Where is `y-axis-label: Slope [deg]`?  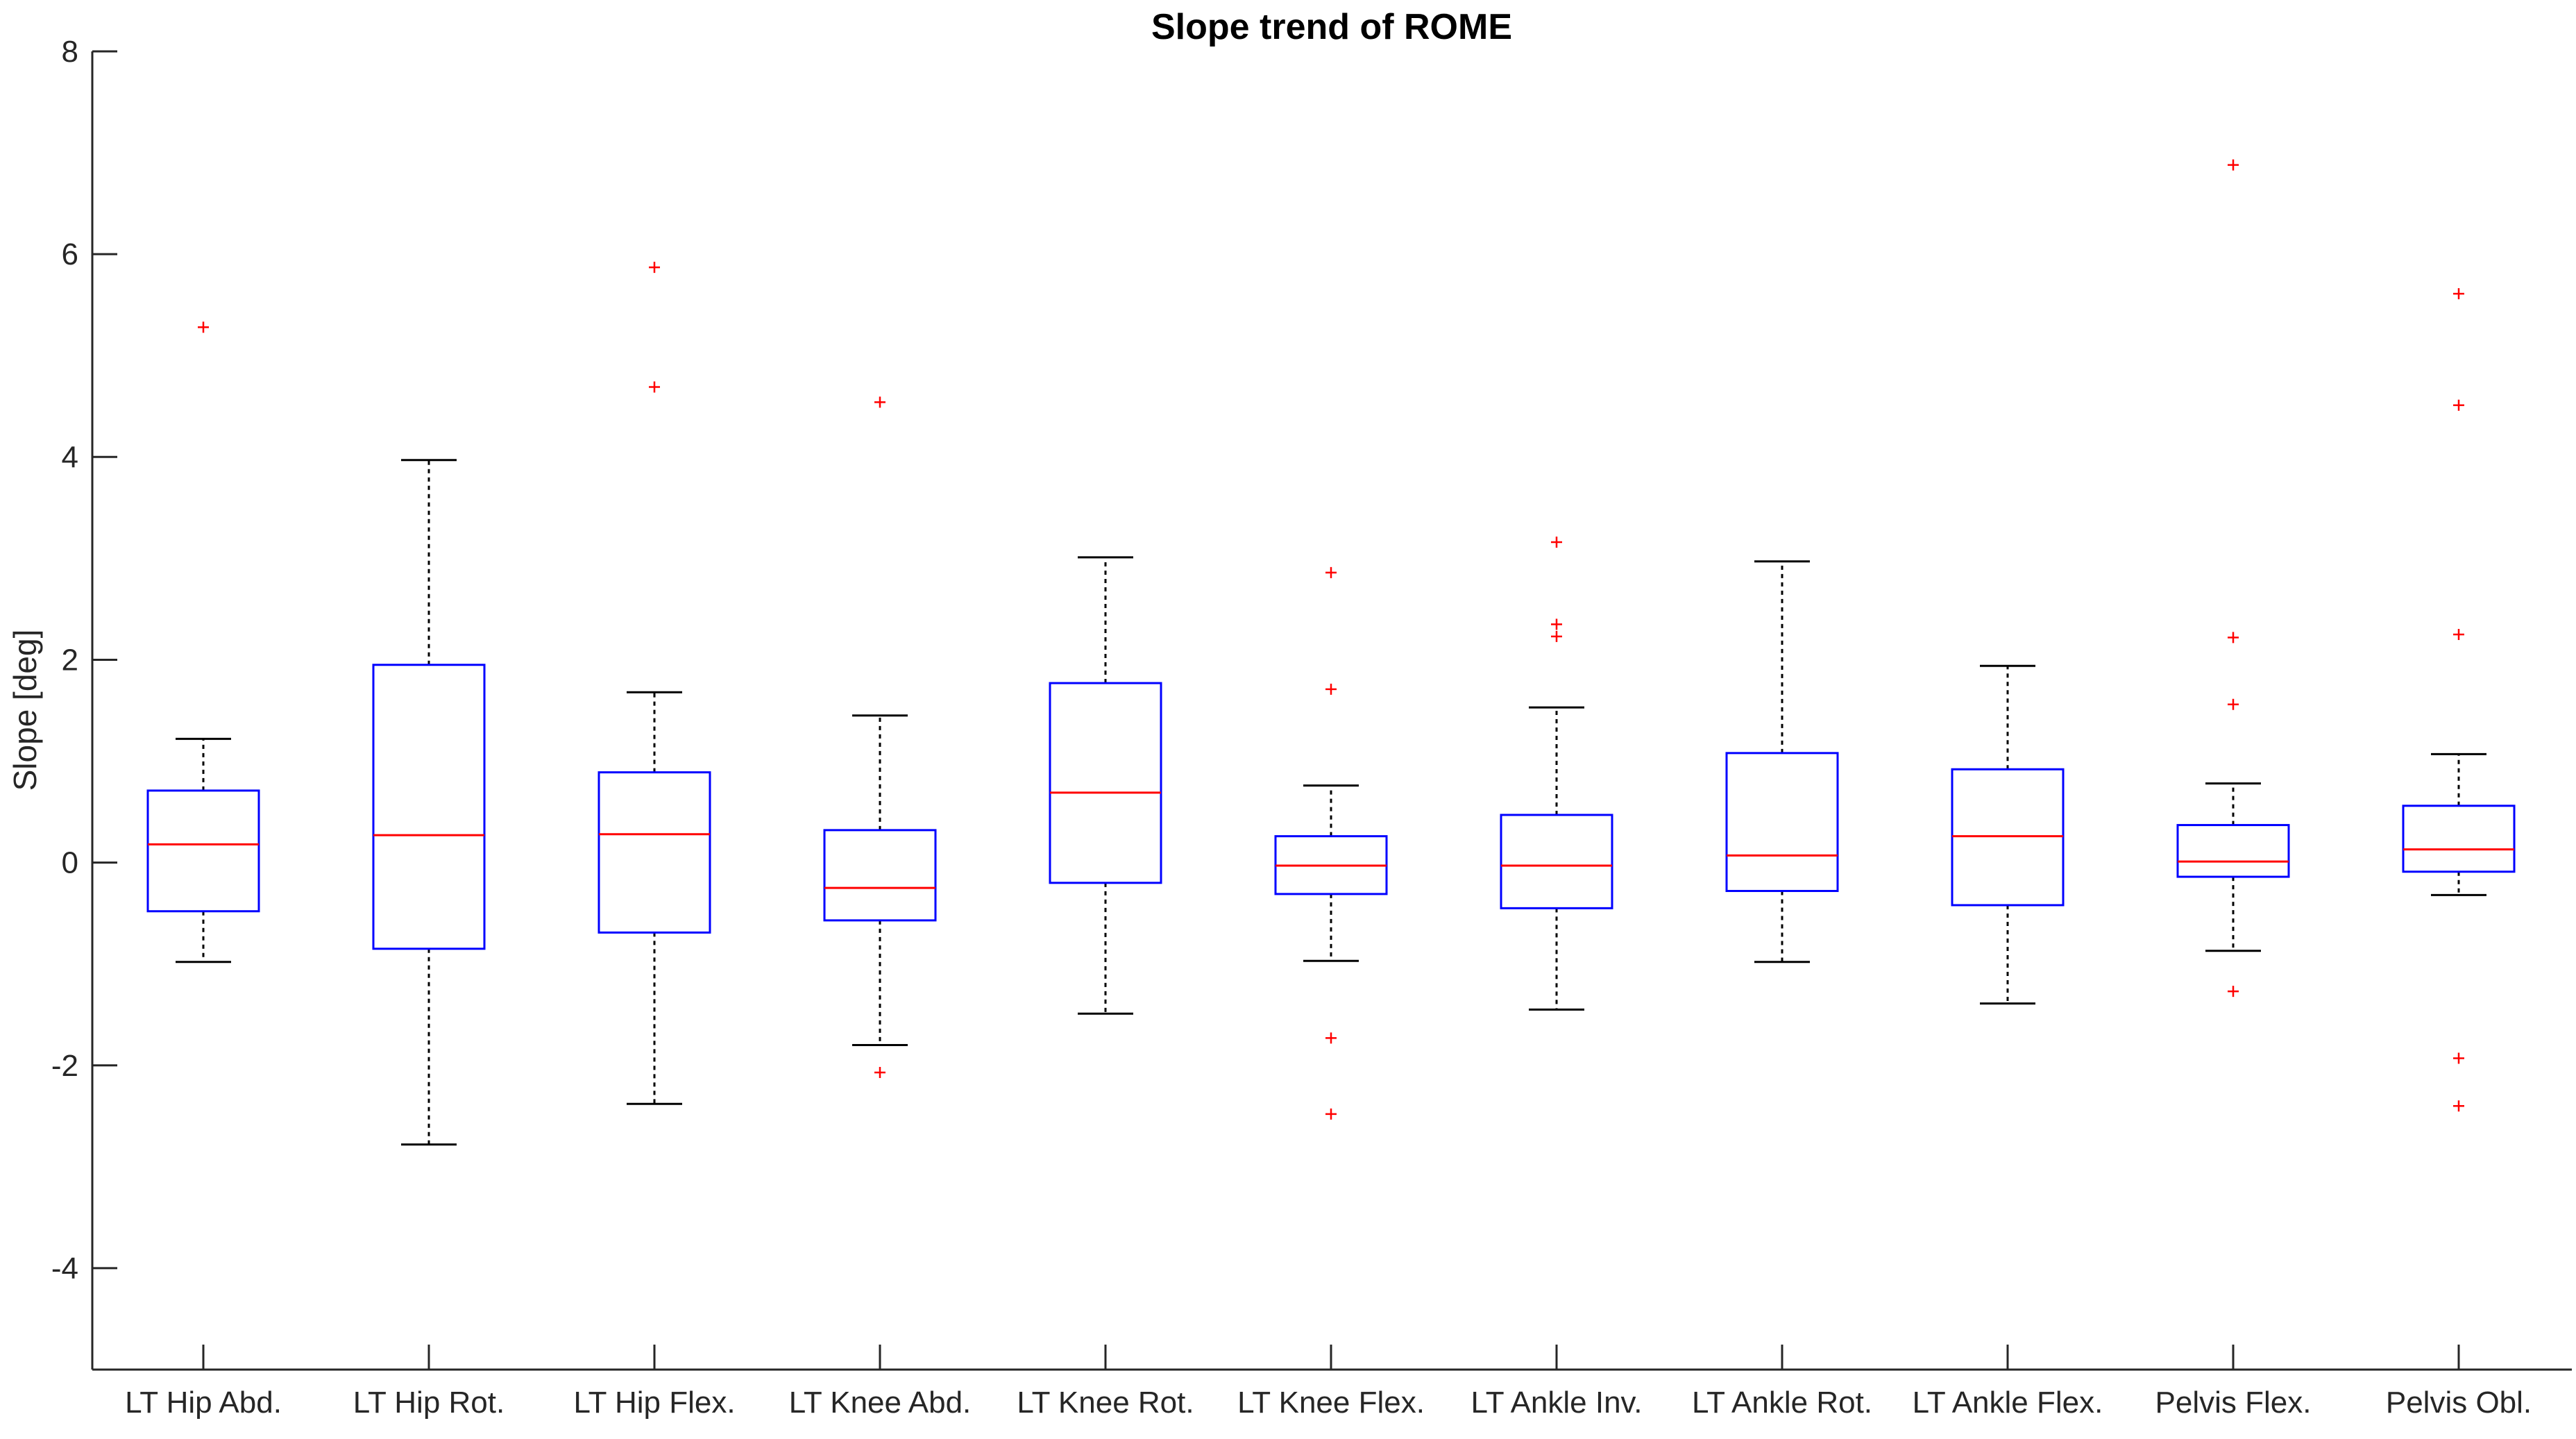 y-axis-label: Slope [deg] is located at coordinates (25, 710).